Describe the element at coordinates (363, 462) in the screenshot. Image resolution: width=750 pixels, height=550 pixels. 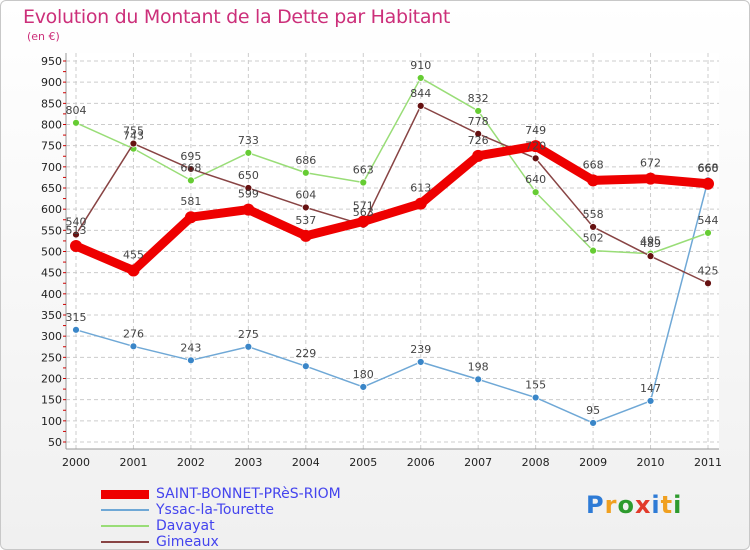
I see `x-tick-label: 2005` at that location.